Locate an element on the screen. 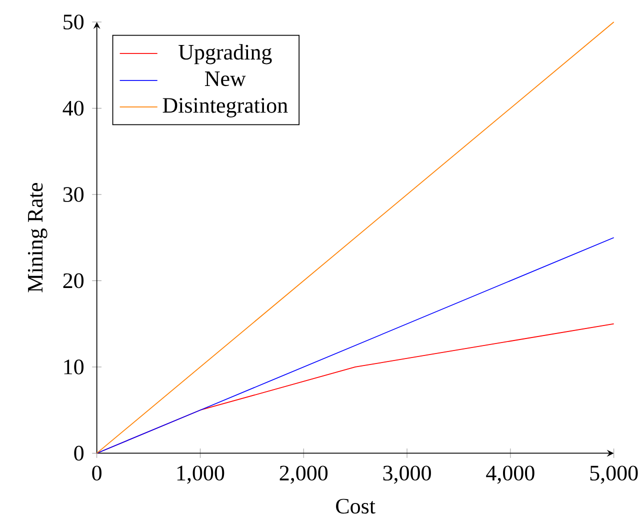  x-tick-label: 5,000 is located at coordinates (614, 475).